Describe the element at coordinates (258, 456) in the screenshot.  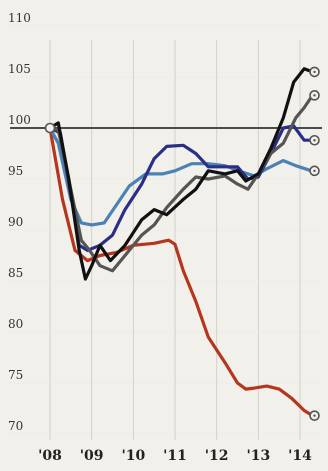
I see `x-tick-label: '13` at that location.